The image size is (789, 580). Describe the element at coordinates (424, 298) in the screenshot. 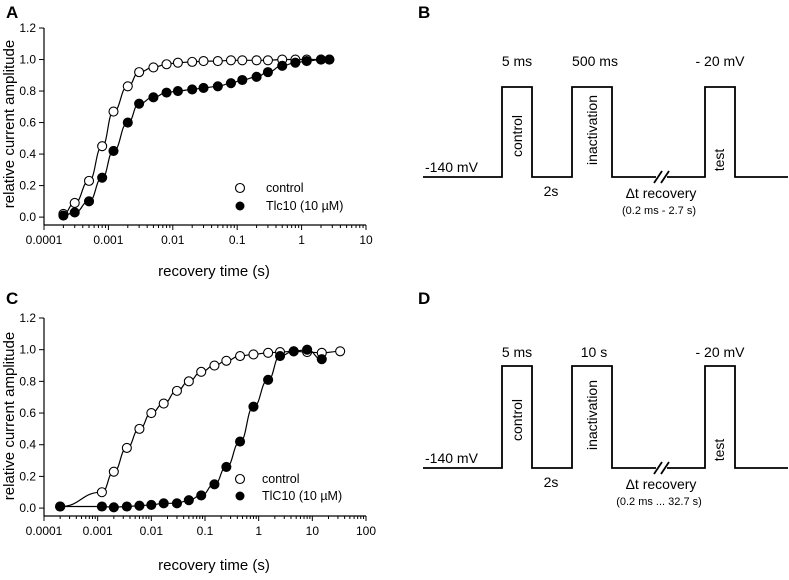

I see `panel-label-d: D` at that location.